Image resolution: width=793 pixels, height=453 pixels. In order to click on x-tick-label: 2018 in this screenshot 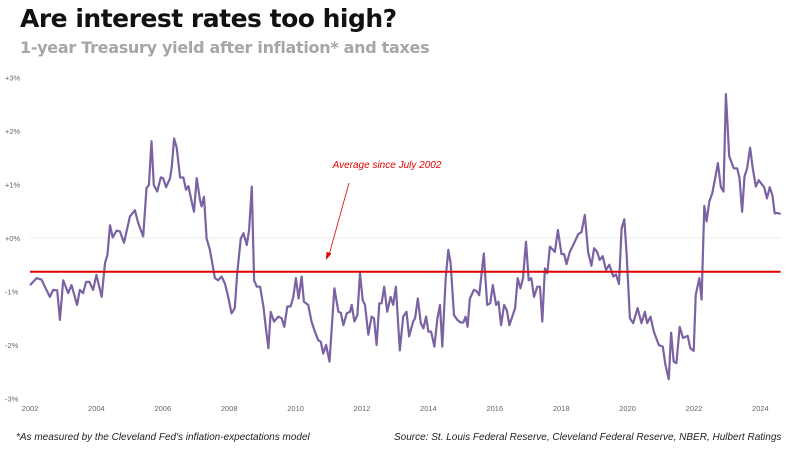, I will do `click(561, 408)`.